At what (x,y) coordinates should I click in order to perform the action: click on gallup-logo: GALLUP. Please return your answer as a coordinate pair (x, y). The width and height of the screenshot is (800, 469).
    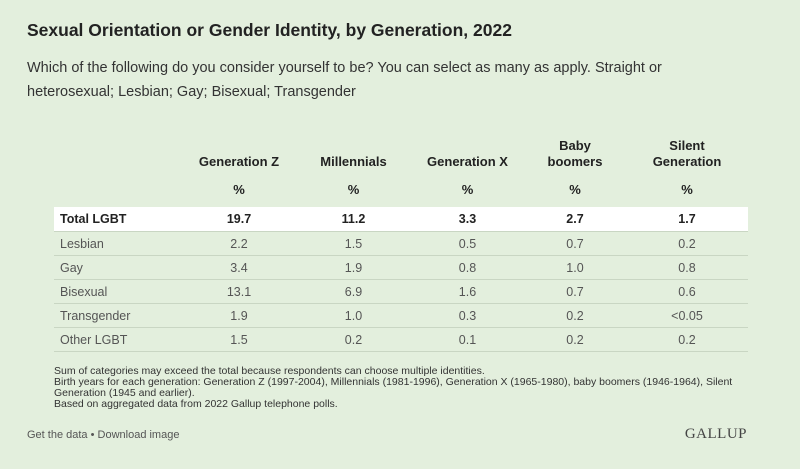
    Looking at the image, I should click on (715, 434).